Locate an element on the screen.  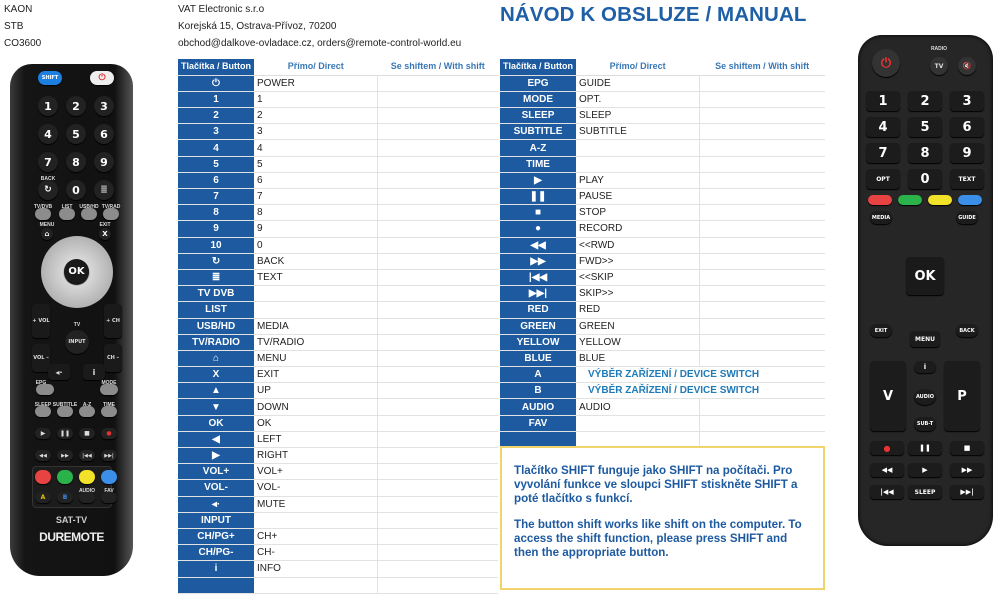
table-row: ◀◀ <<RWD is located at coordinates (662, 245).